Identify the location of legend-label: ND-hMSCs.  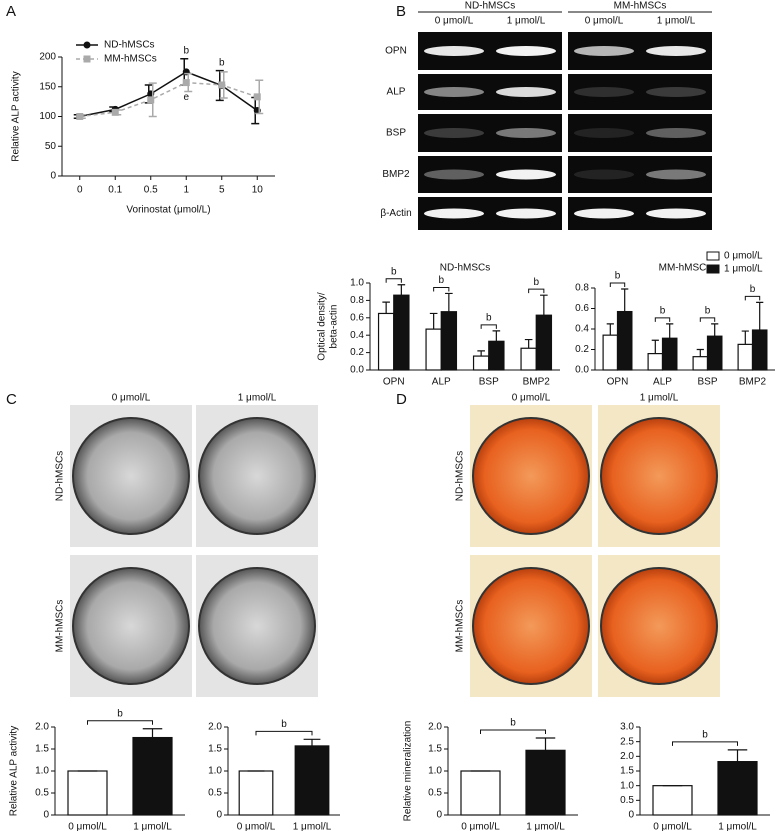
(129, 45).